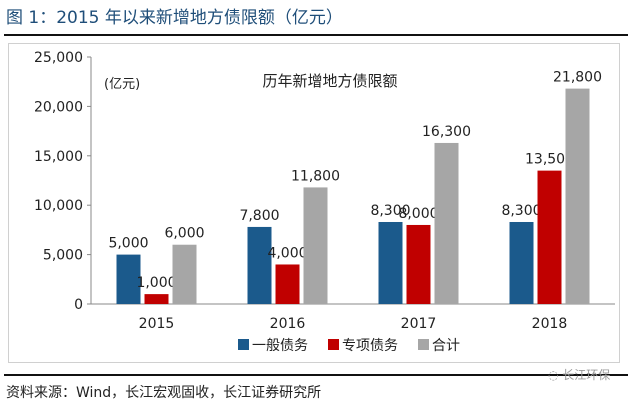  I want to click on x-tick-label: 2016, so click(288, 324).